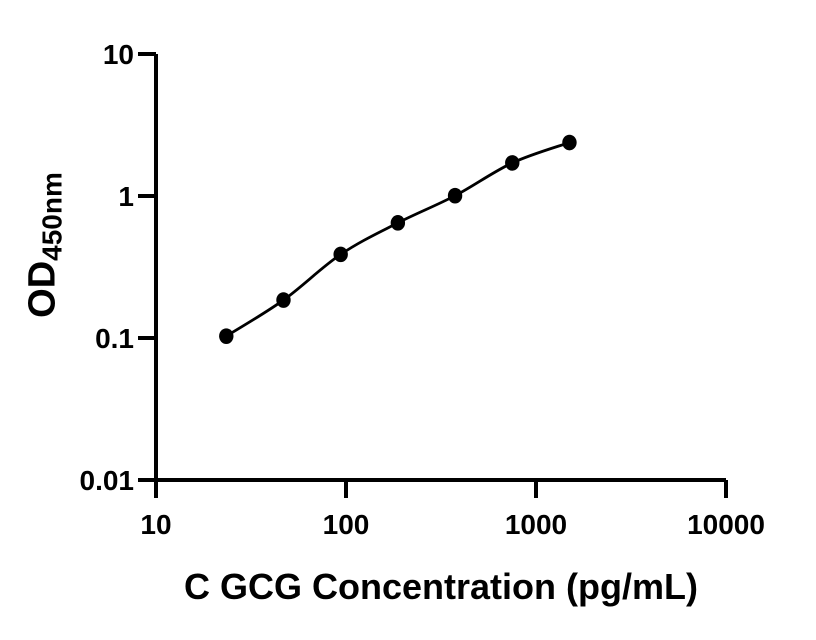 The width and height of the screenshot is (816, 640). I want to click on x-tick-label: 1000, so click(536, 524).